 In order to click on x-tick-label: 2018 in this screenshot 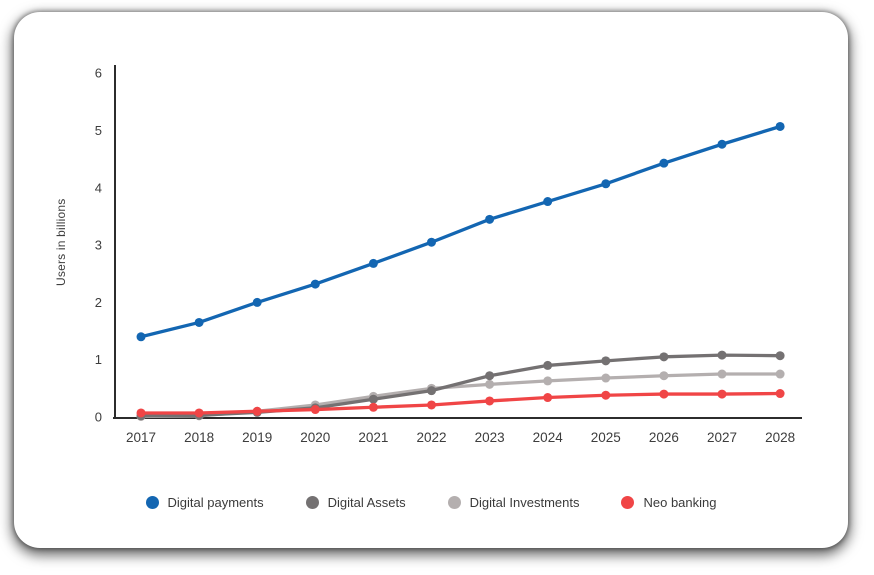, I will do `click(199, 437)`.